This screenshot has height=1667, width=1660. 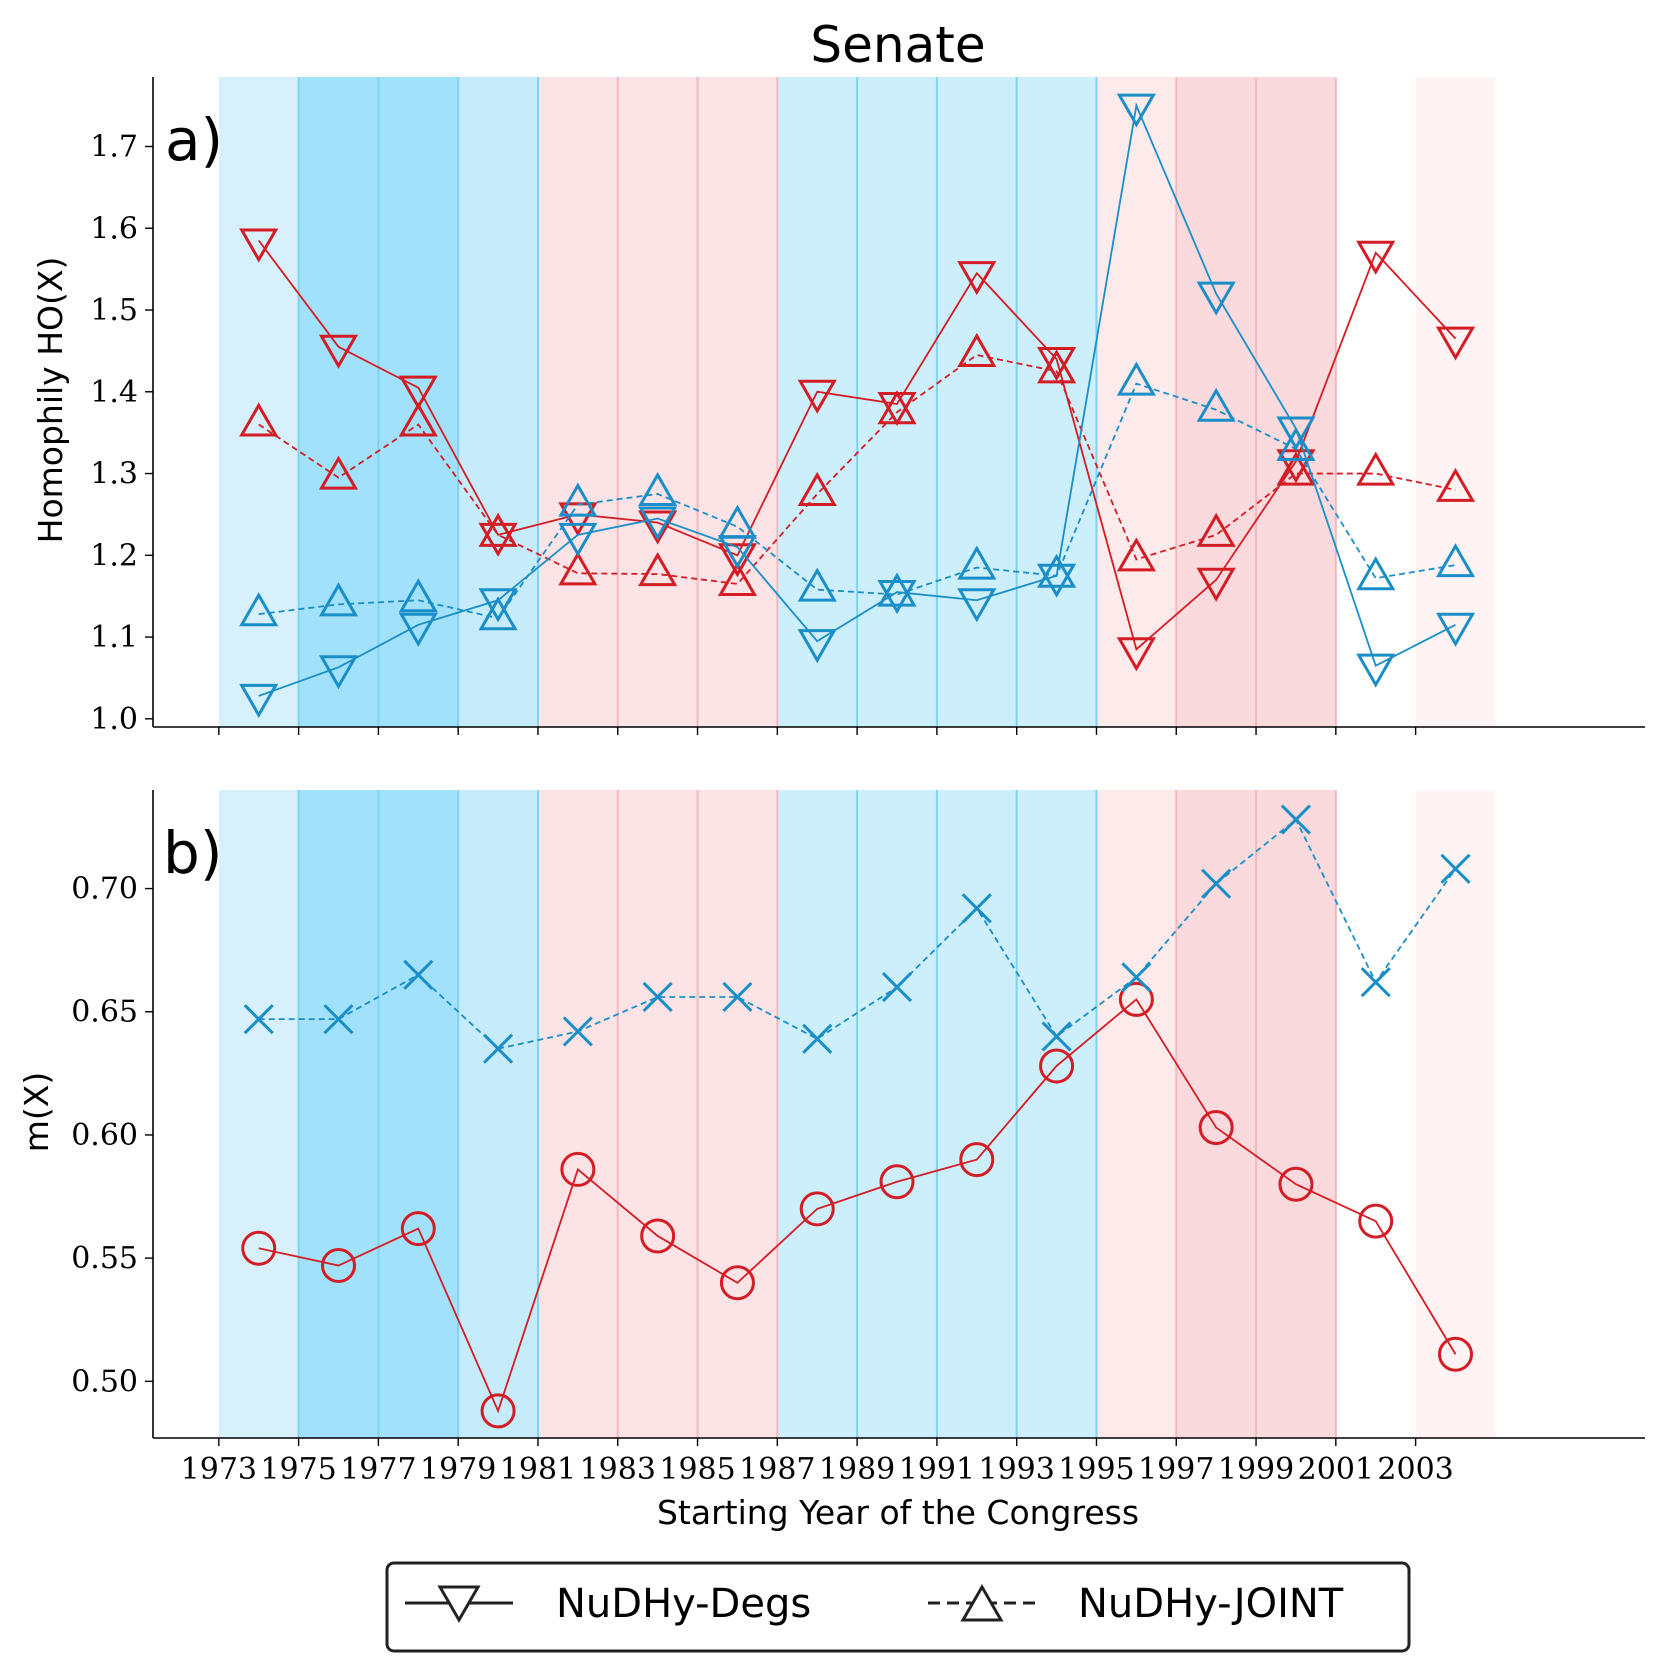 What do you see at coordinates (104, 1135) in the screenshot?
I see `y-tick-label: 0.60` at bounding box center [104, 1135].